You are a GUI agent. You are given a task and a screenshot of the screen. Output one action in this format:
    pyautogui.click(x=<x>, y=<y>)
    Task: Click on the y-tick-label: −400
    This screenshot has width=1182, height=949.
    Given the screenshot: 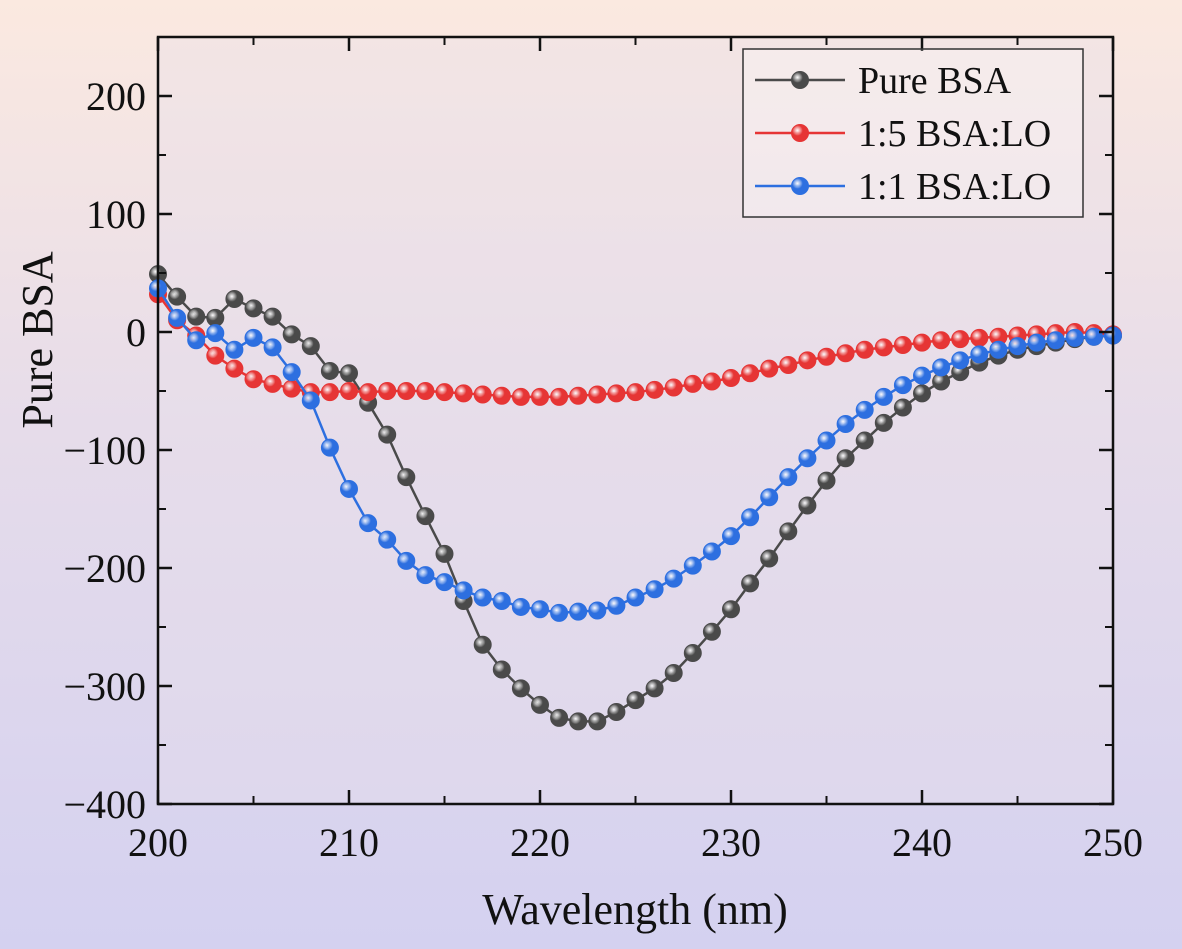 What is the action you would take?
    pyautogui.click(x=104, y=804)
    